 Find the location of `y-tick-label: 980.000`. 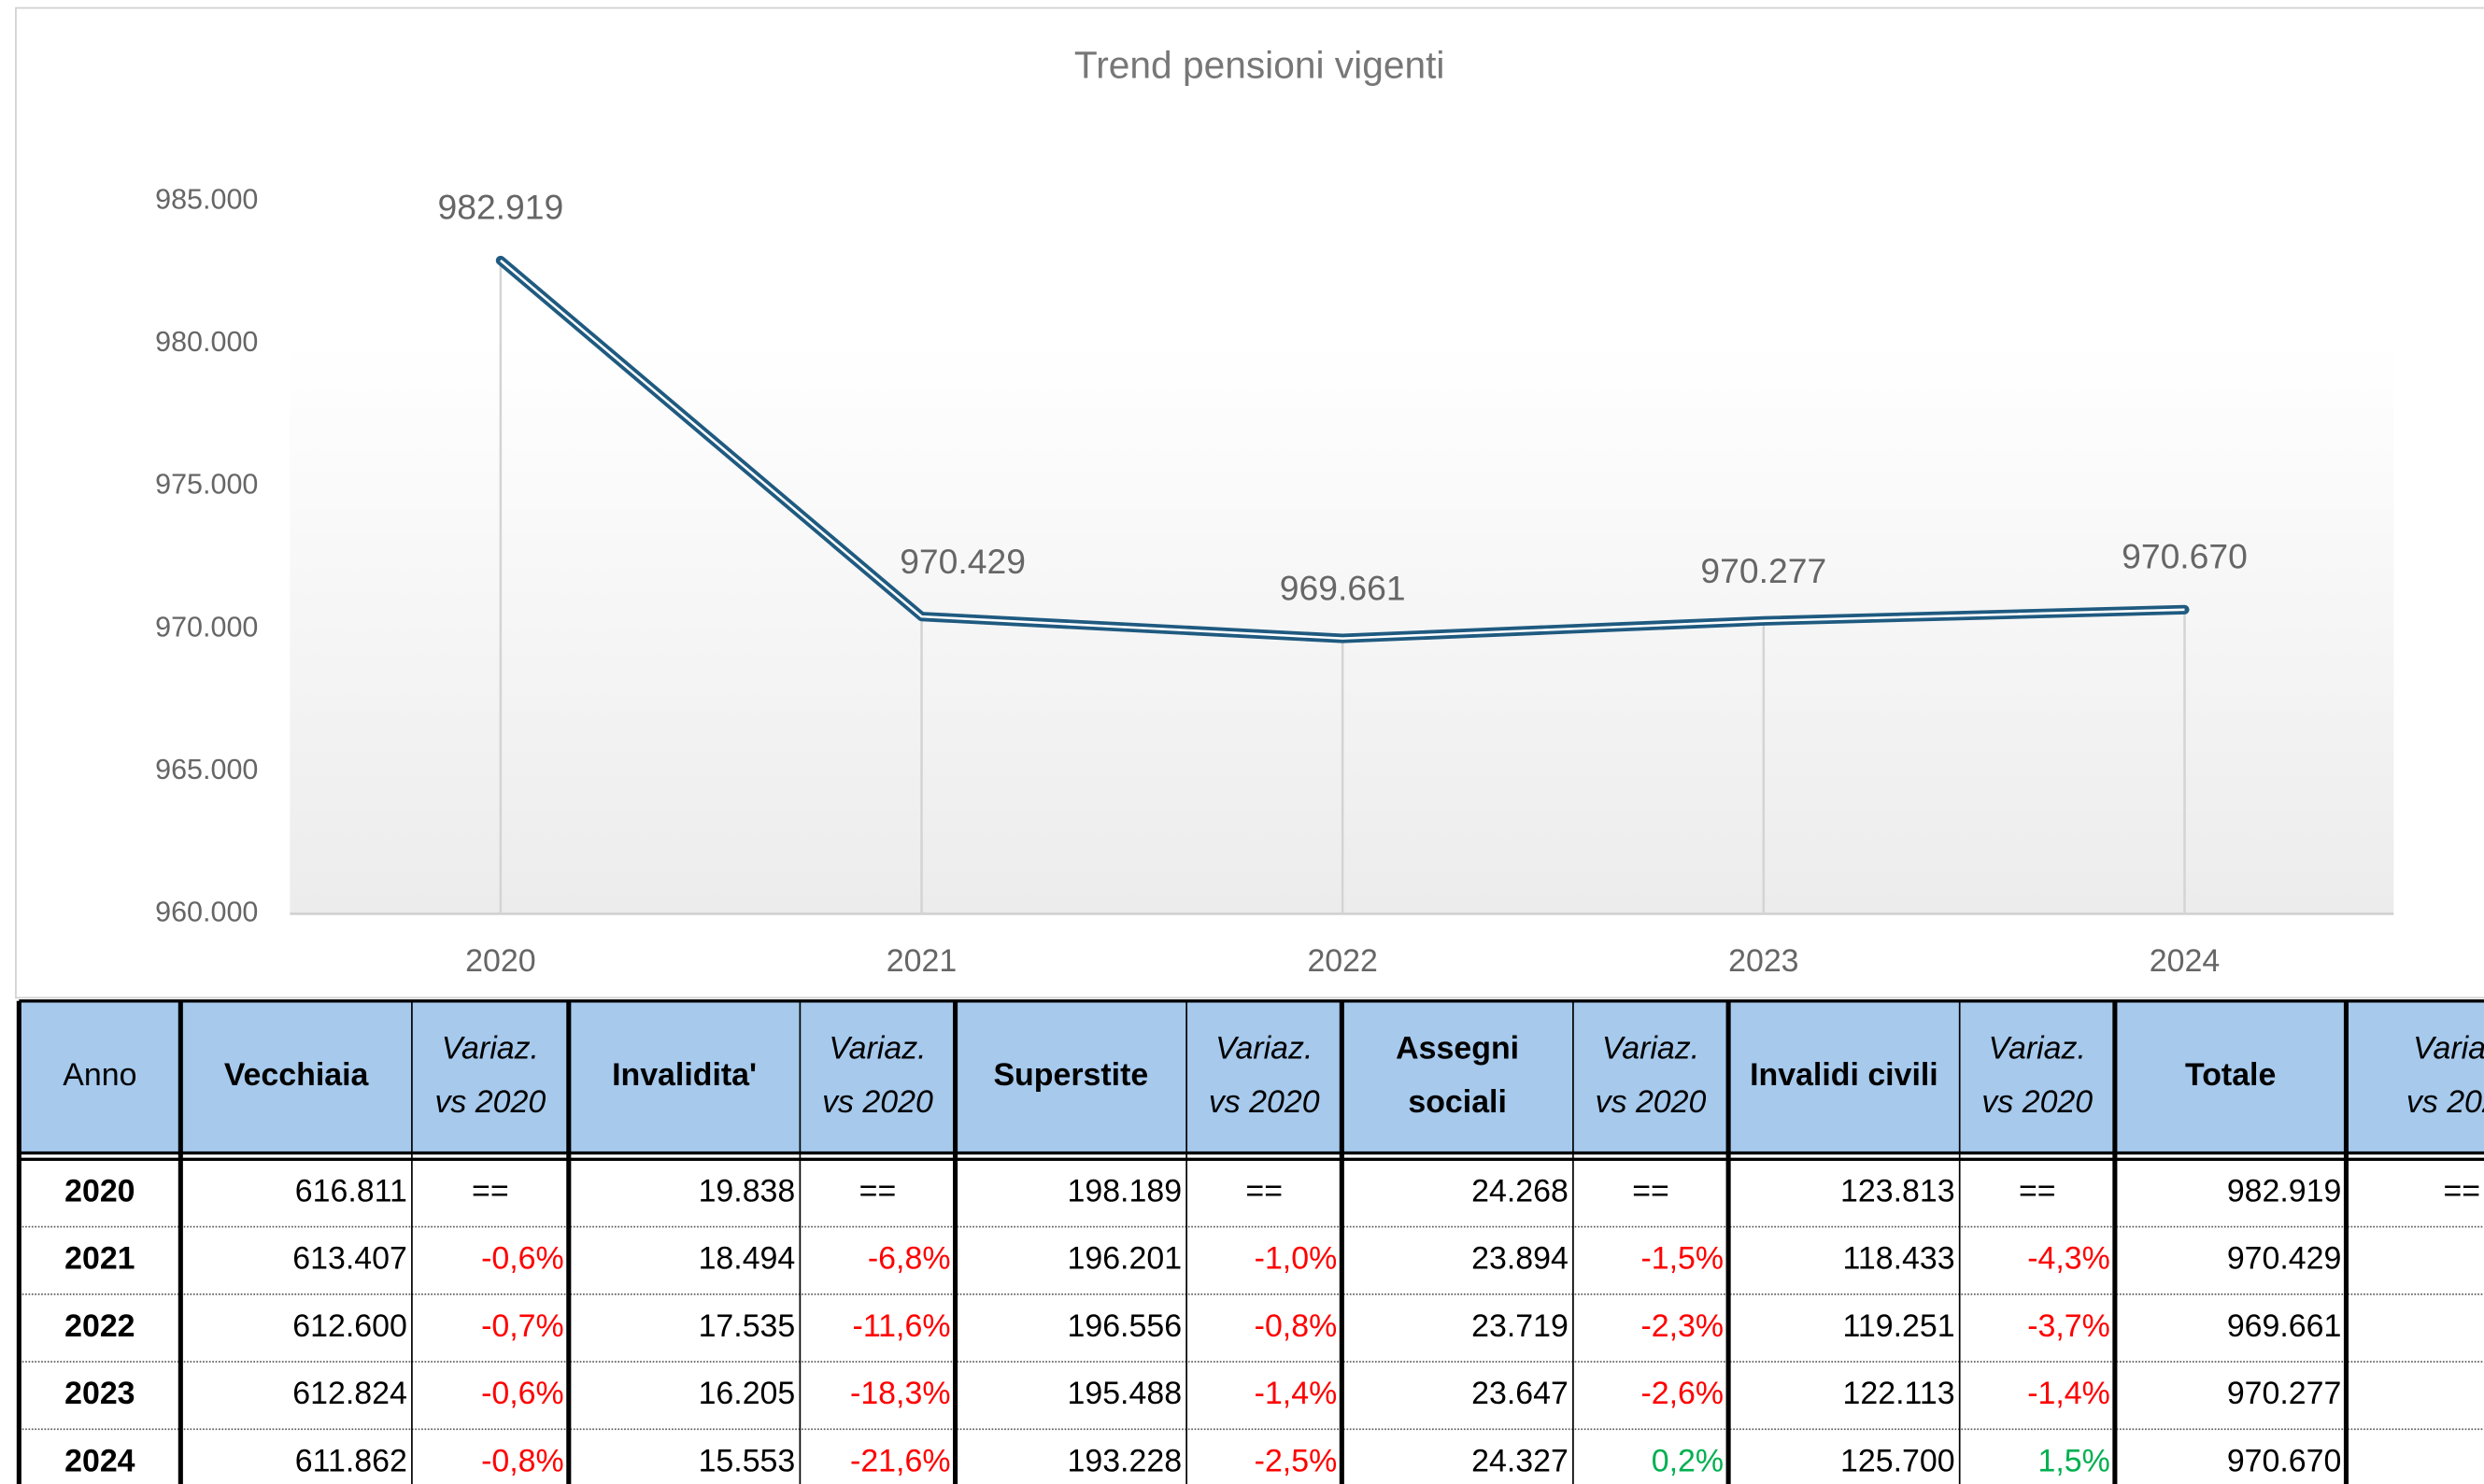

y-tick-label: 980.000 is located at coordinates (206, 342).